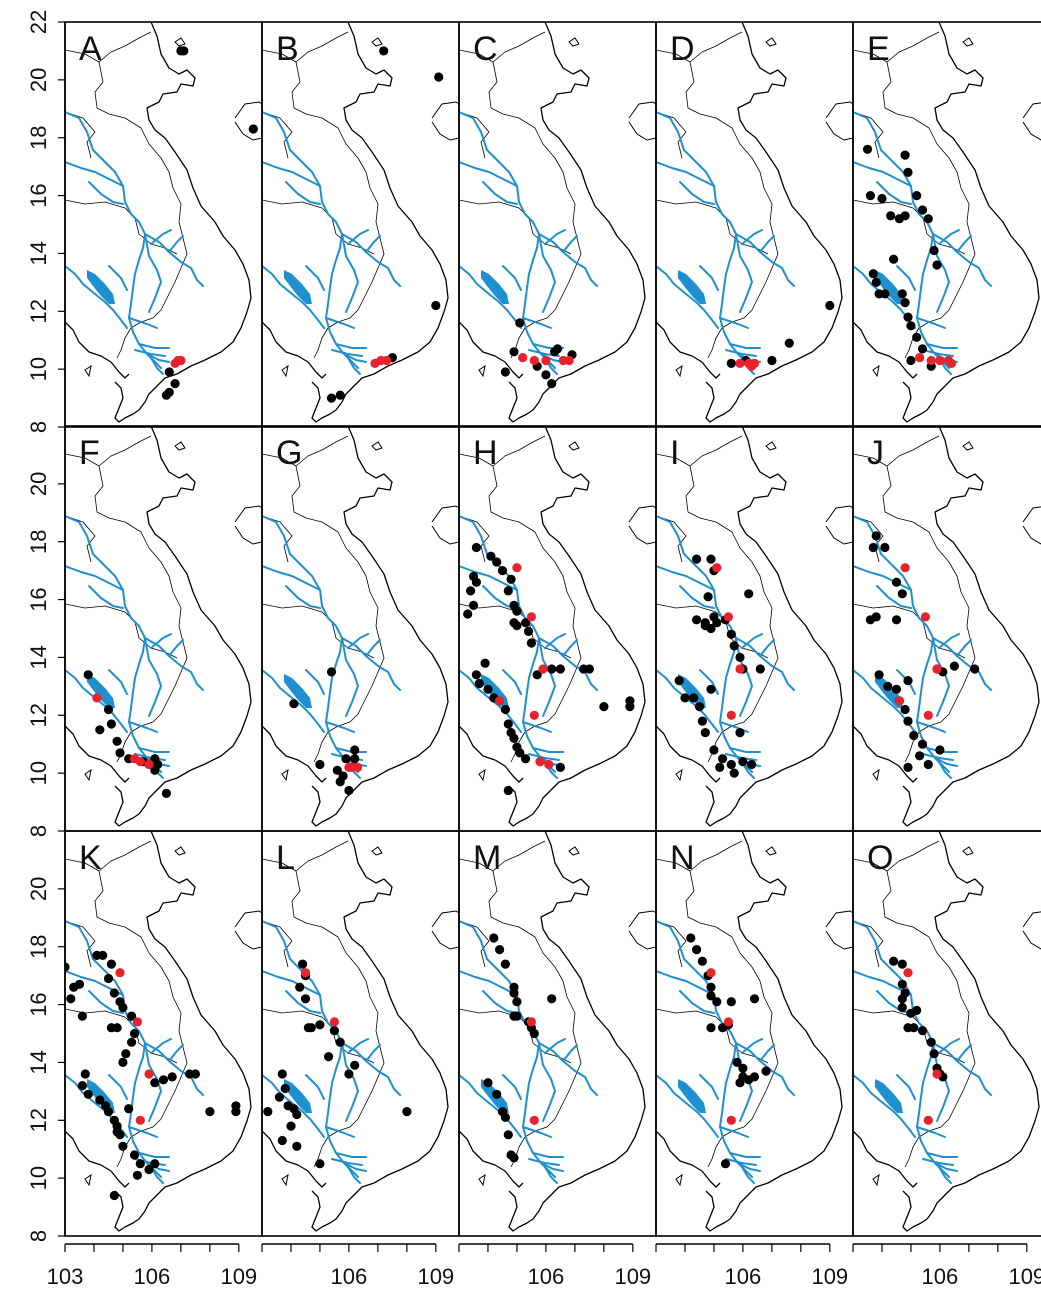 This screenshot has width=1041, height=1297. Describe the element at coordinates (38, 253) in the screenshot. I see `y-tick-label: 14` at that location.